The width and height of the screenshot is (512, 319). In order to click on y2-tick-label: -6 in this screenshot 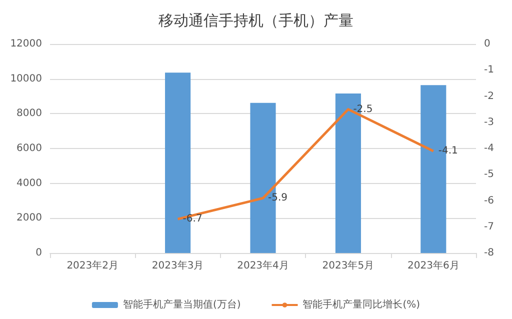, I will do `click(489, 200)`.